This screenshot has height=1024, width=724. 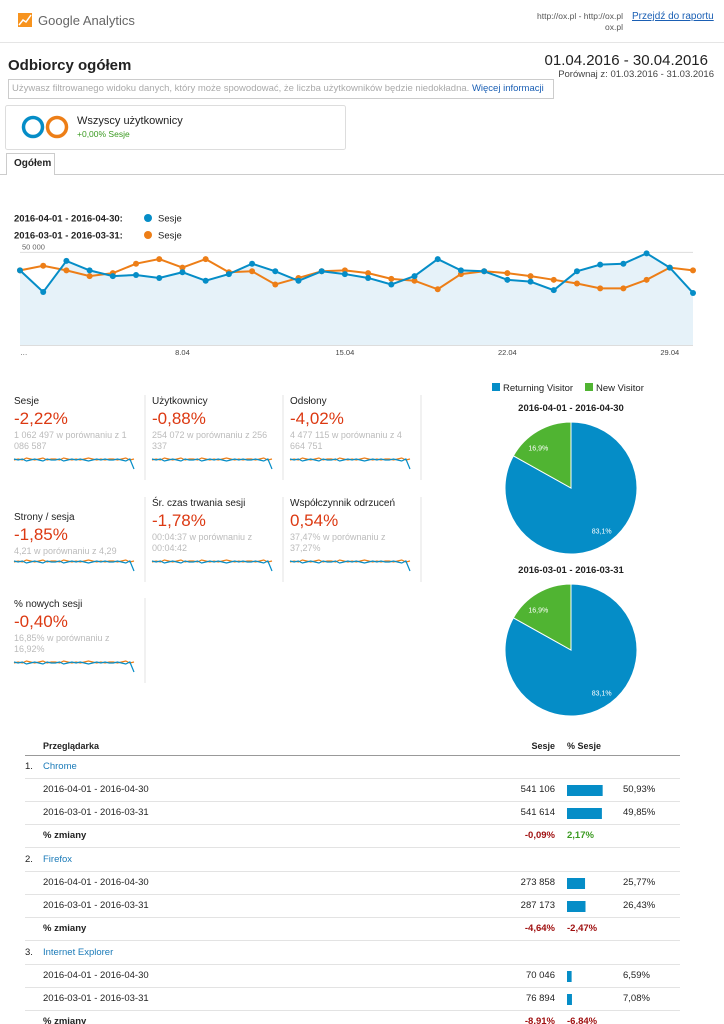 What do you see at coordinates (175, 127) in the screenshot?
I see `segment-box` at bounding box center [175, 127].